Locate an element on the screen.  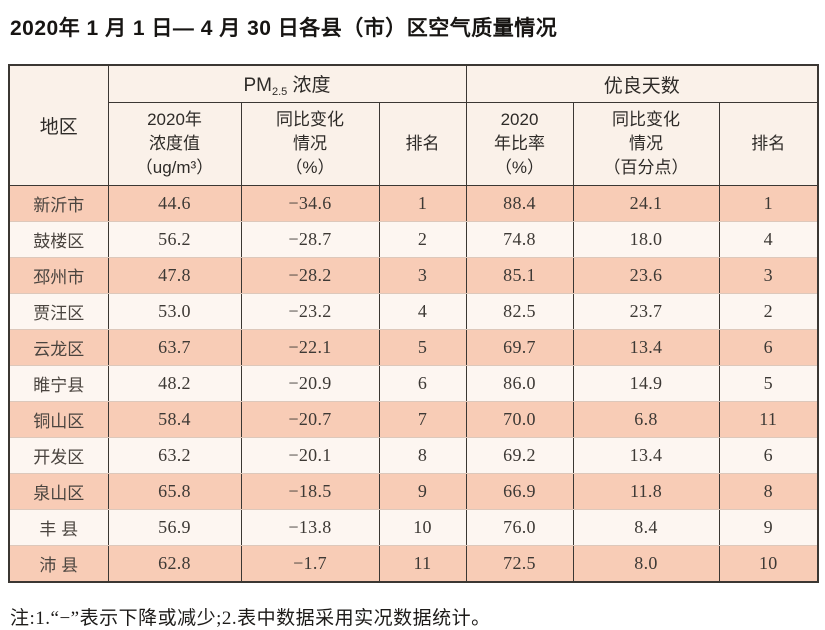
region-cell: 开发区 is located at coordinates (58, 455).